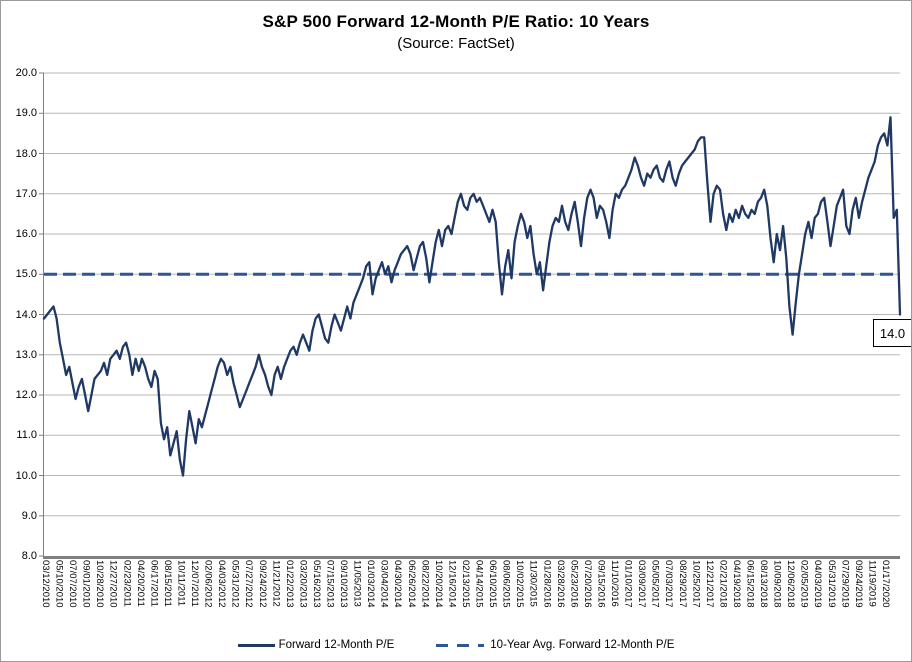 This screenshot has width=912, height=662. What do you see at coordinates (26, 354) in the screenshot?
I see `y-axis-label: 13.0` at bounding box center [26, 354].